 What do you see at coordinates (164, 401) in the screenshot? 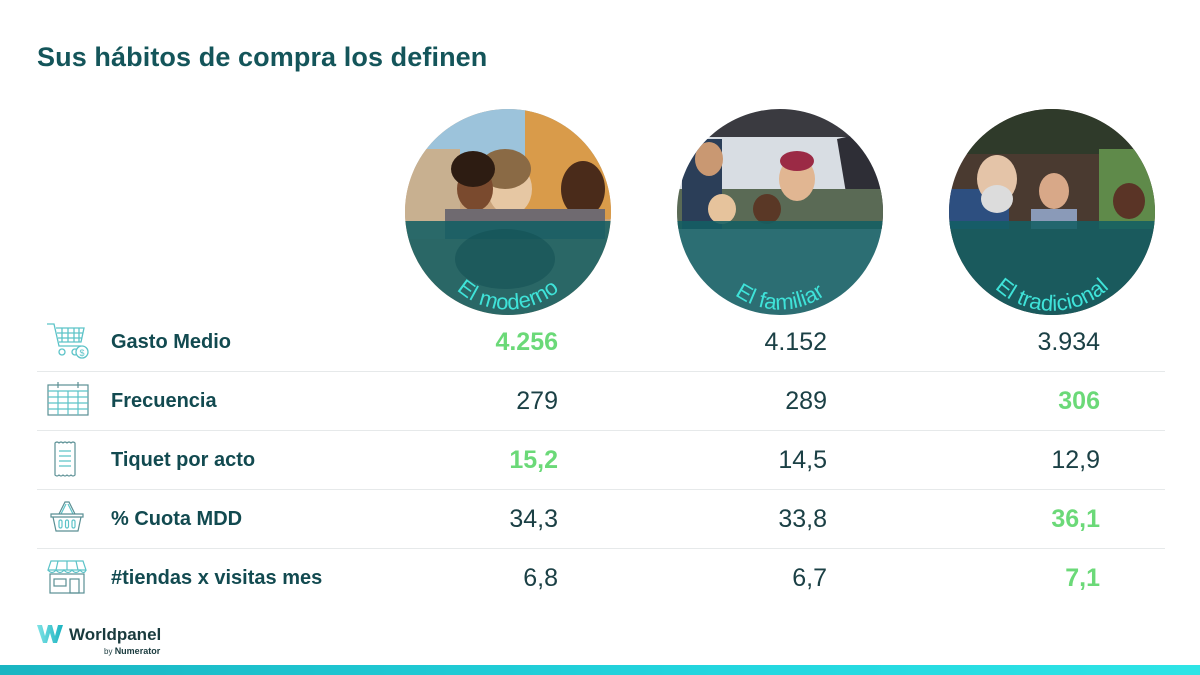
I see `row-label: Frecuencia` at bounding box center [164, 401].